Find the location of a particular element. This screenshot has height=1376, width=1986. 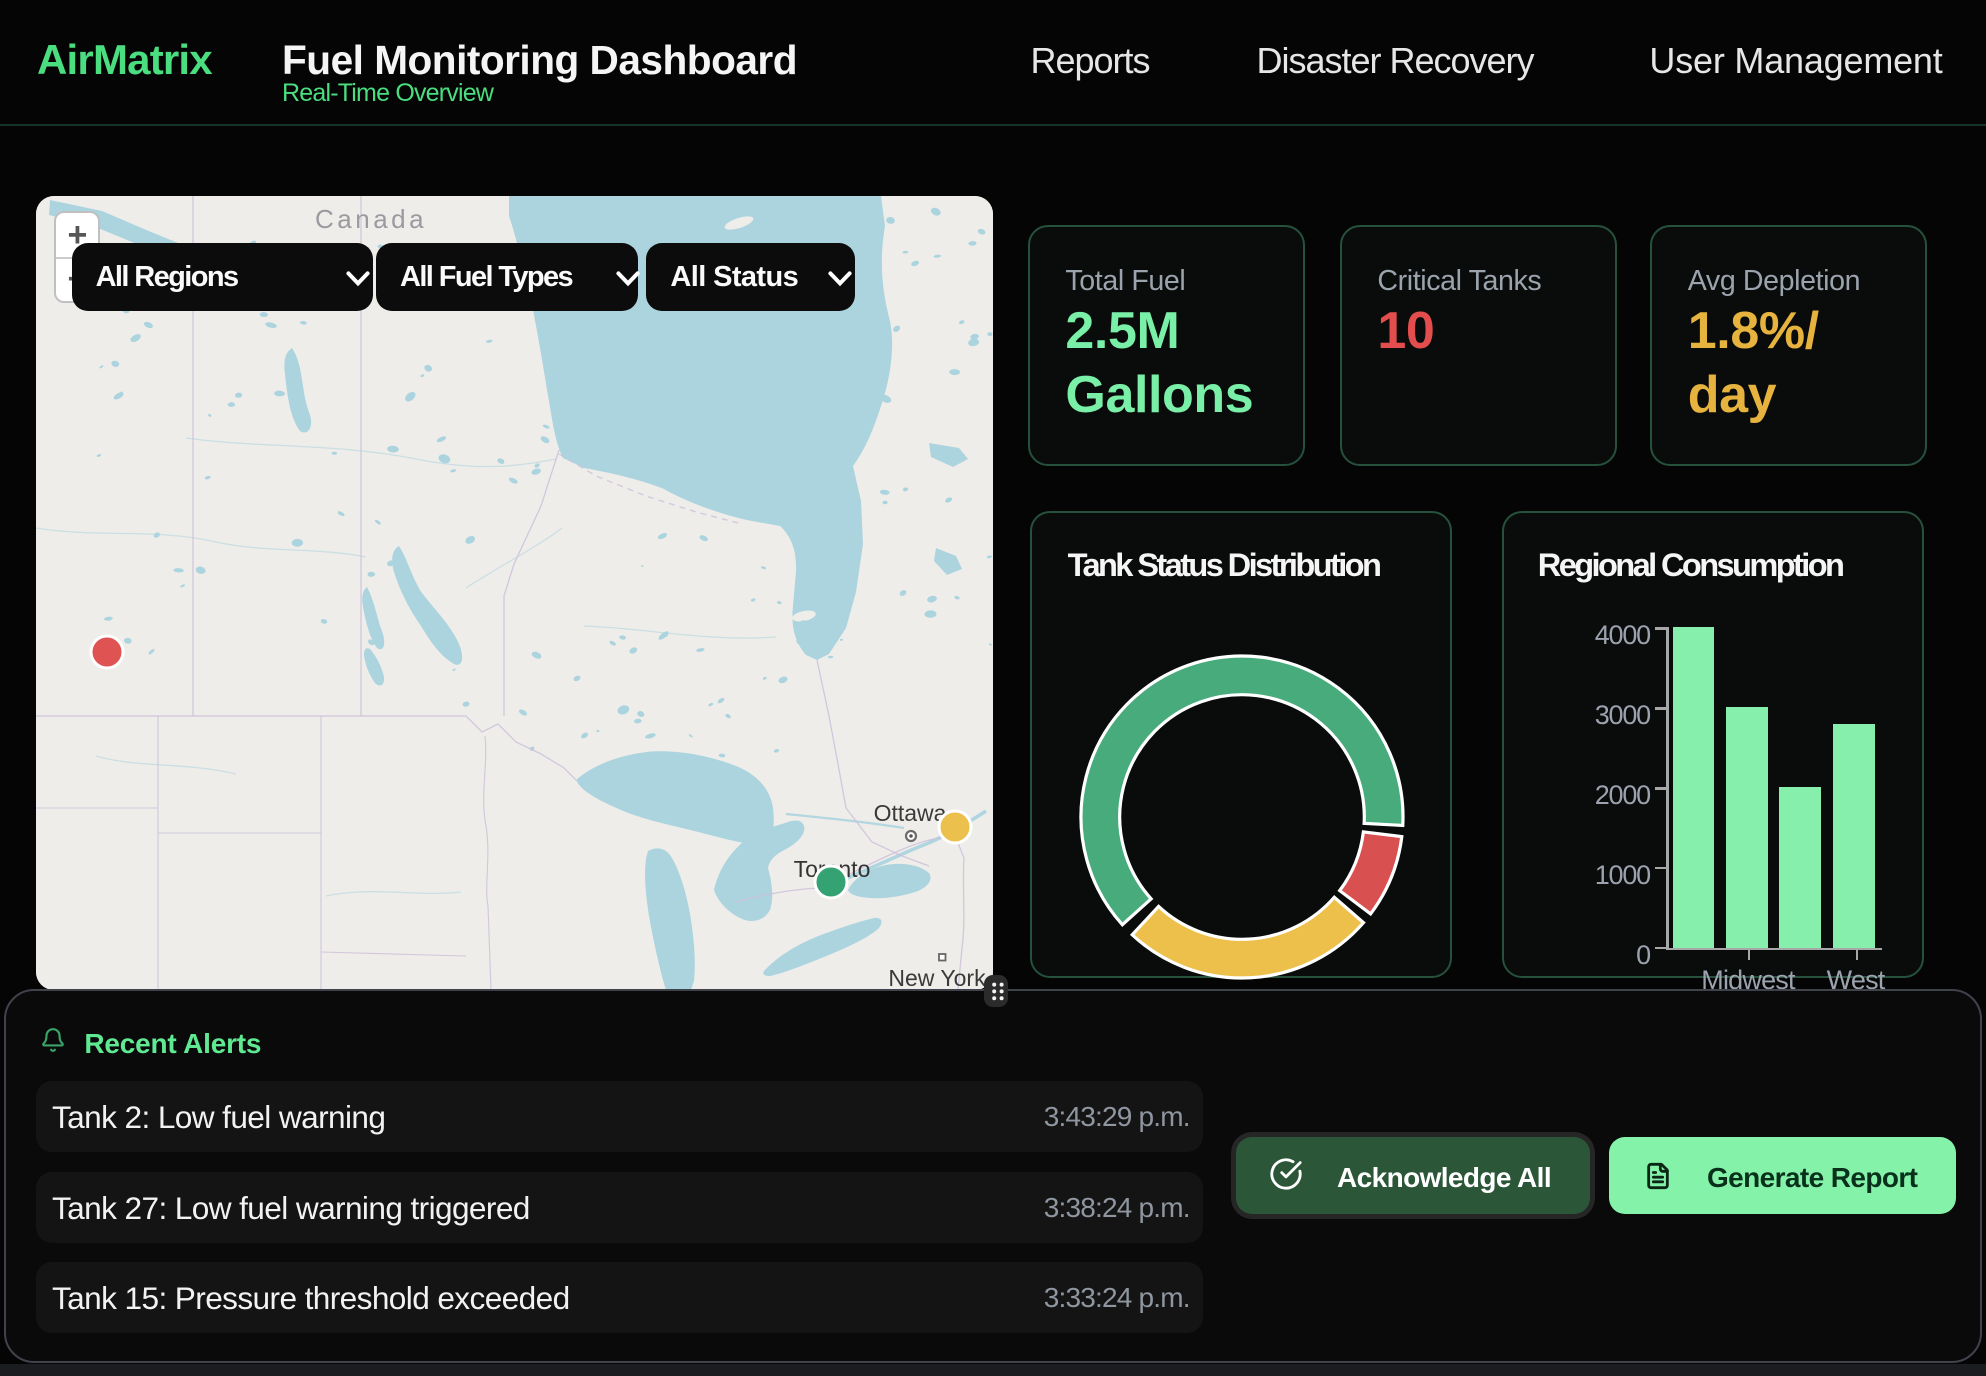

svg-text: Ottawa is located at coordinates (910, 813).